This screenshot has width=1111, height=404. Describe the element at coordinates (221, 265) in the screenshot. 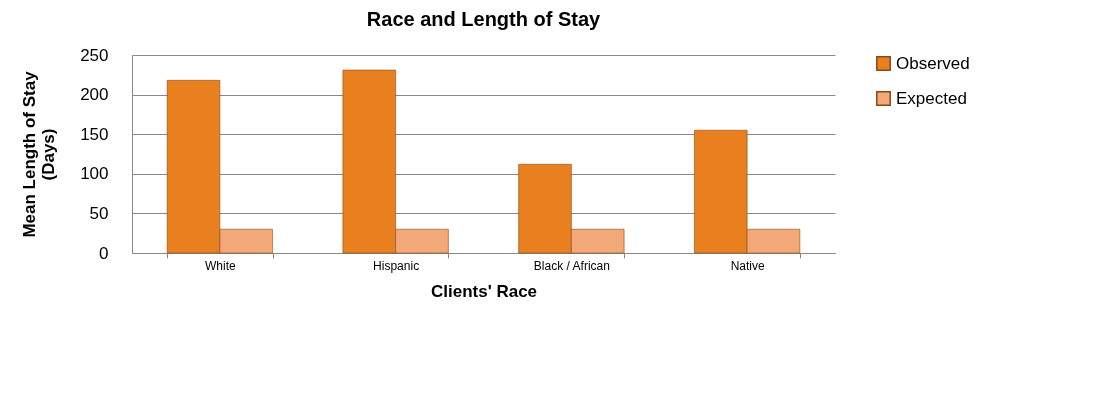

I see `x-tick-label: White` at that location.